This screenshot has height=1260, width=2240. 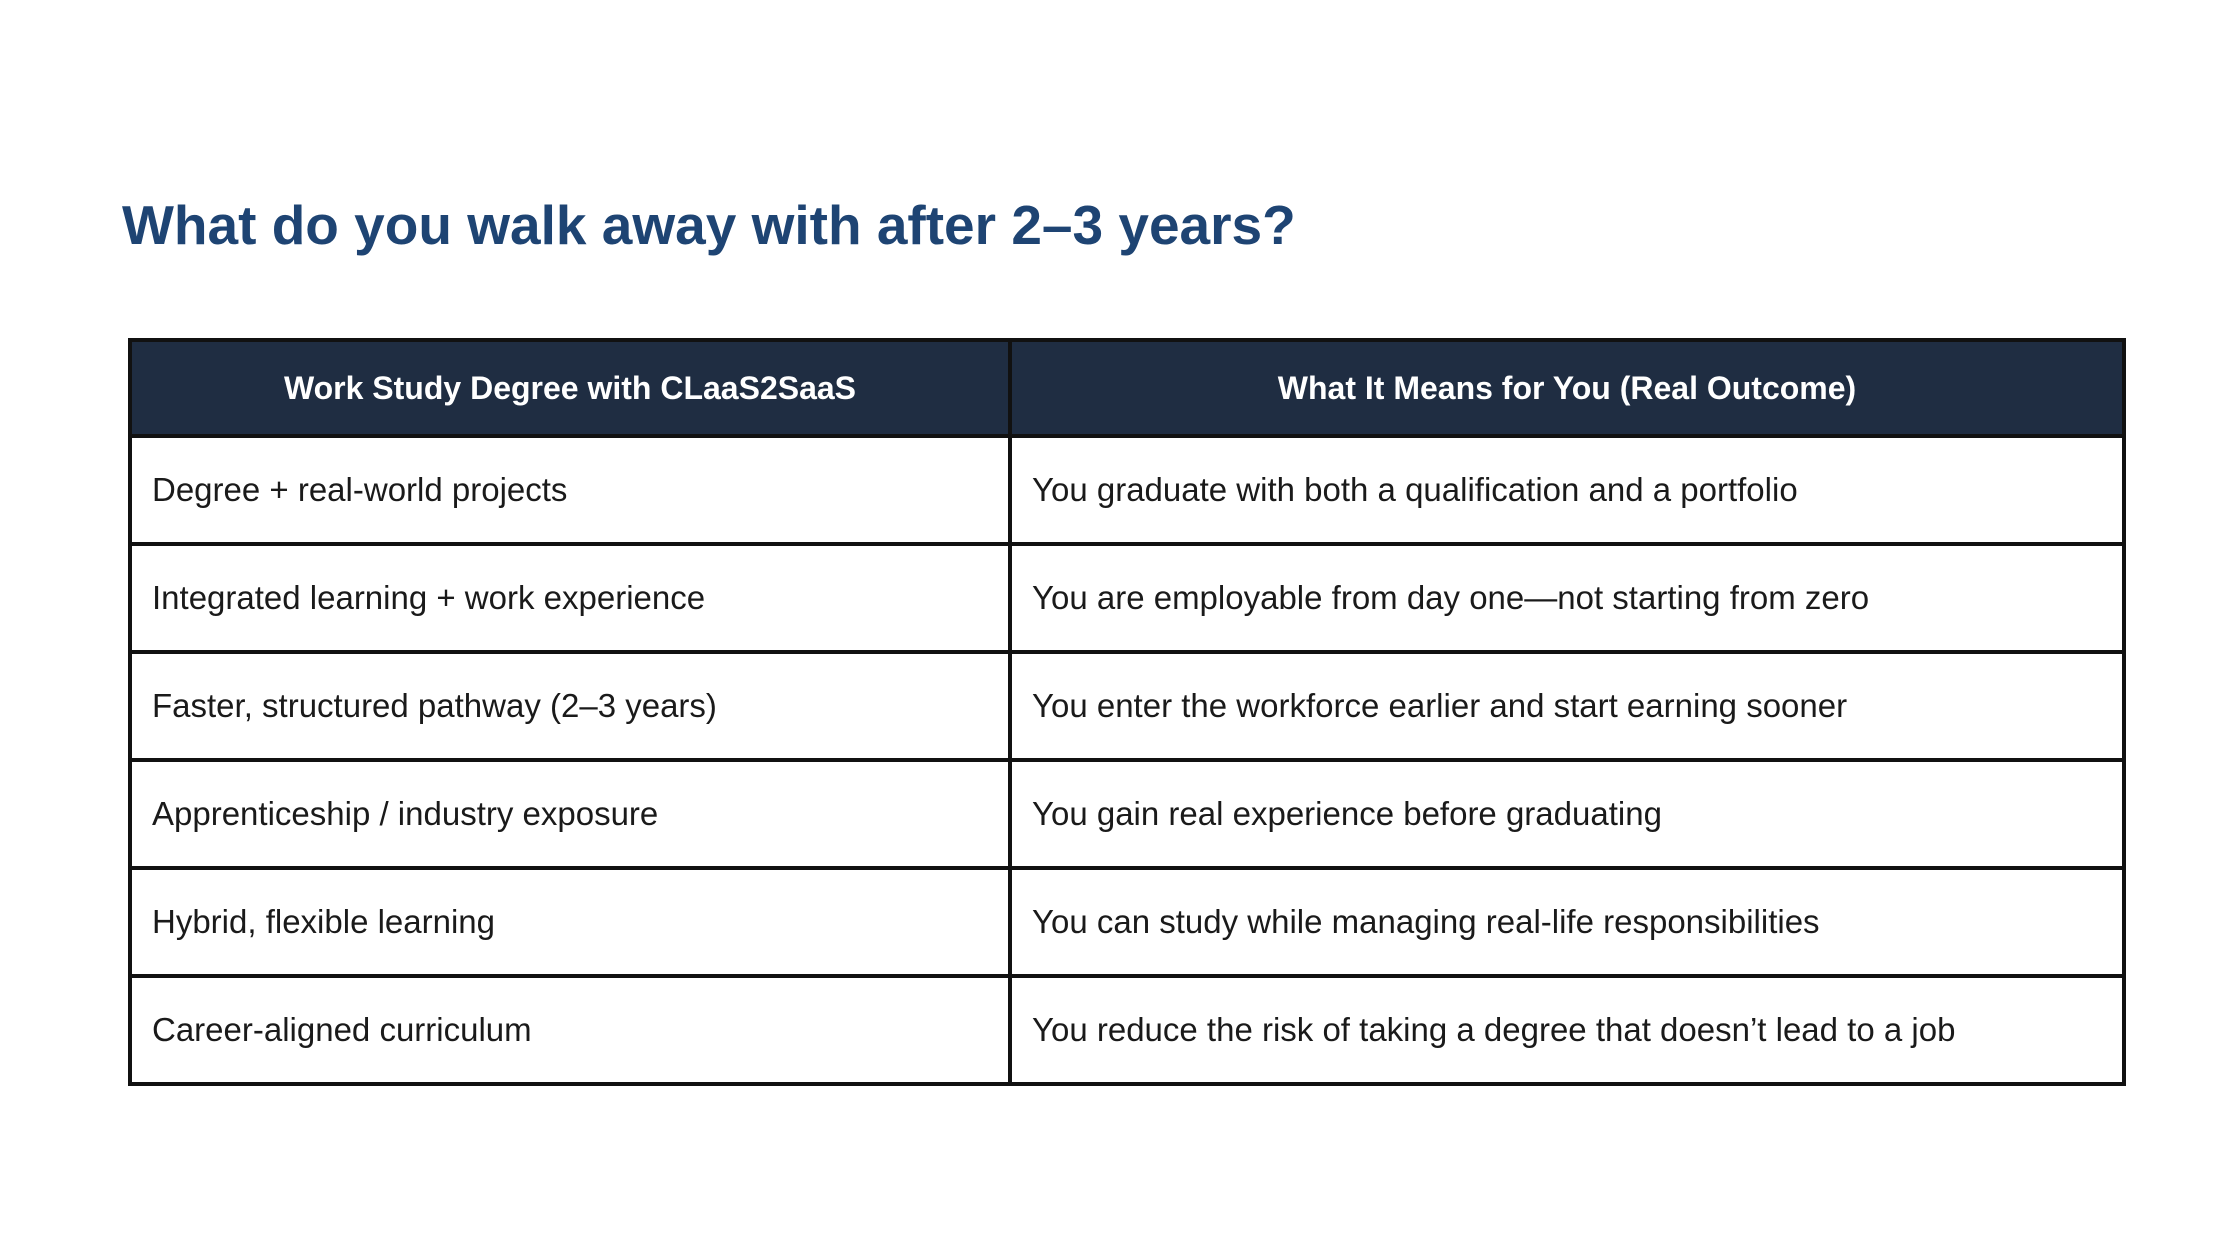 What do you see at coordinates (570, 490) in the screenshot?
I see `table-cell-feature: Degree + real-world projects` at bounding box center [570, 490].